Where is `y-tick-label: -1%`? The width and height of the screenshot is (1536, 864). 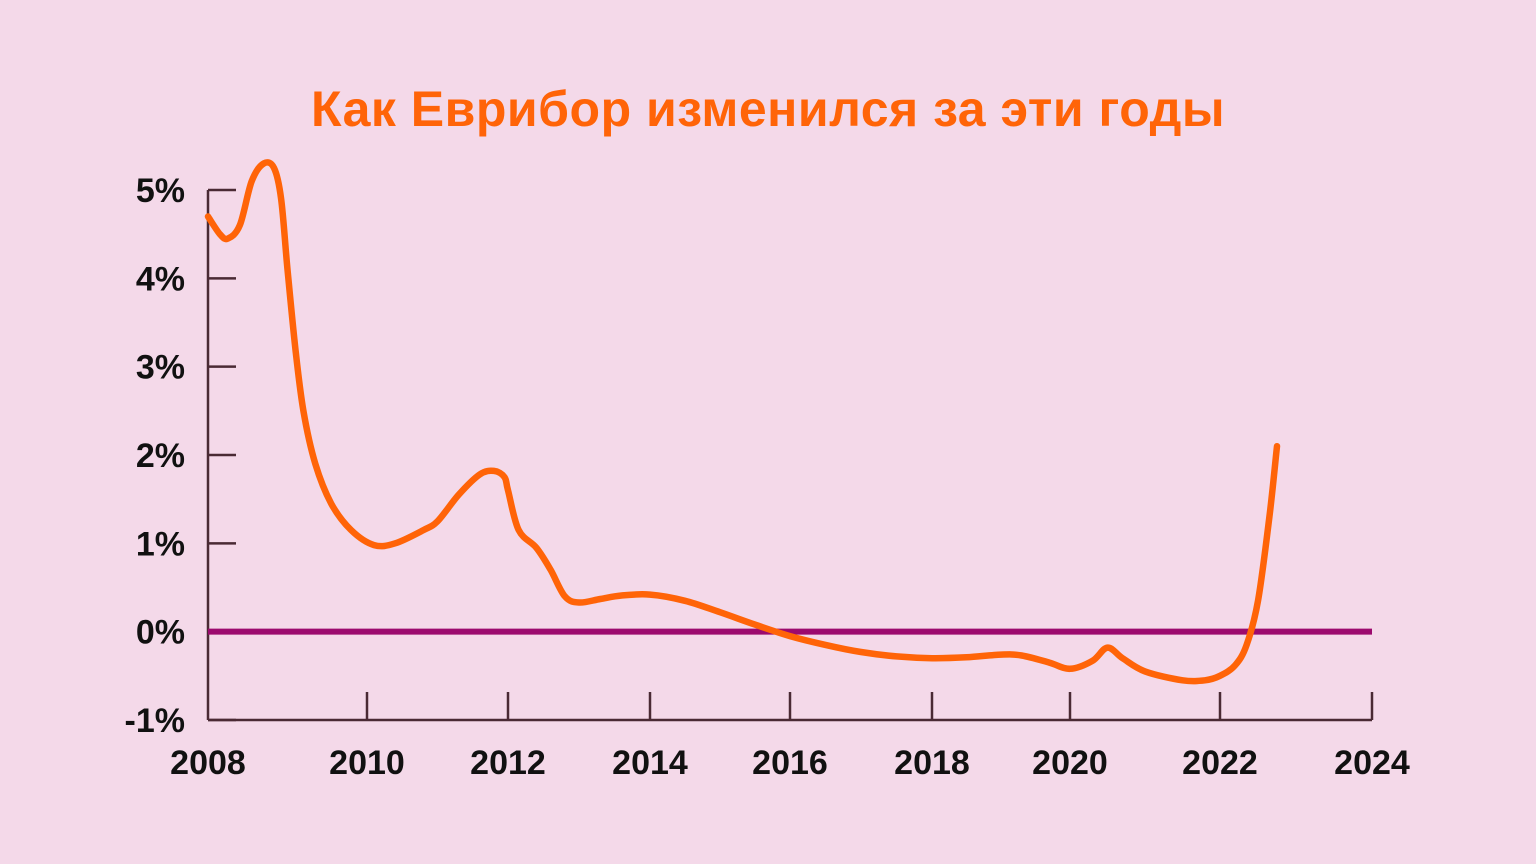
y-tick-label: -1% is located at coordinates (155, 721).